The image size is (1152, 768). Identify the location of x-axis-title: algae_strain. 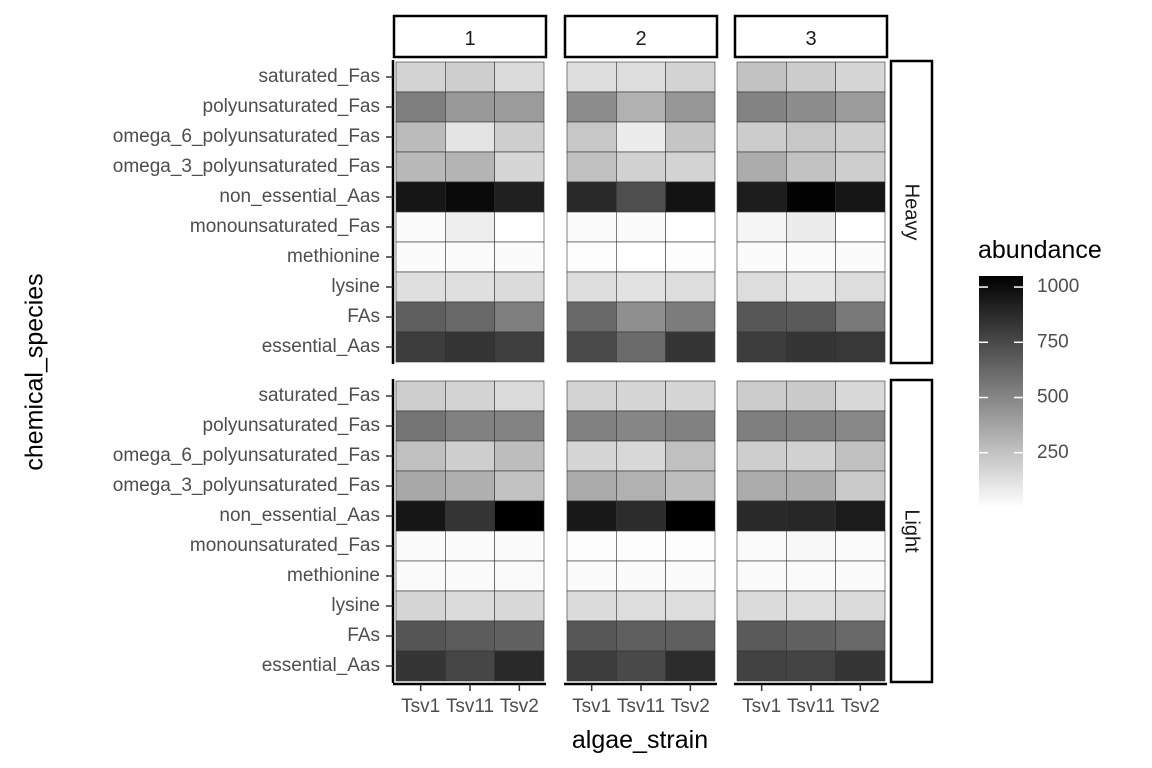
(640, 740).